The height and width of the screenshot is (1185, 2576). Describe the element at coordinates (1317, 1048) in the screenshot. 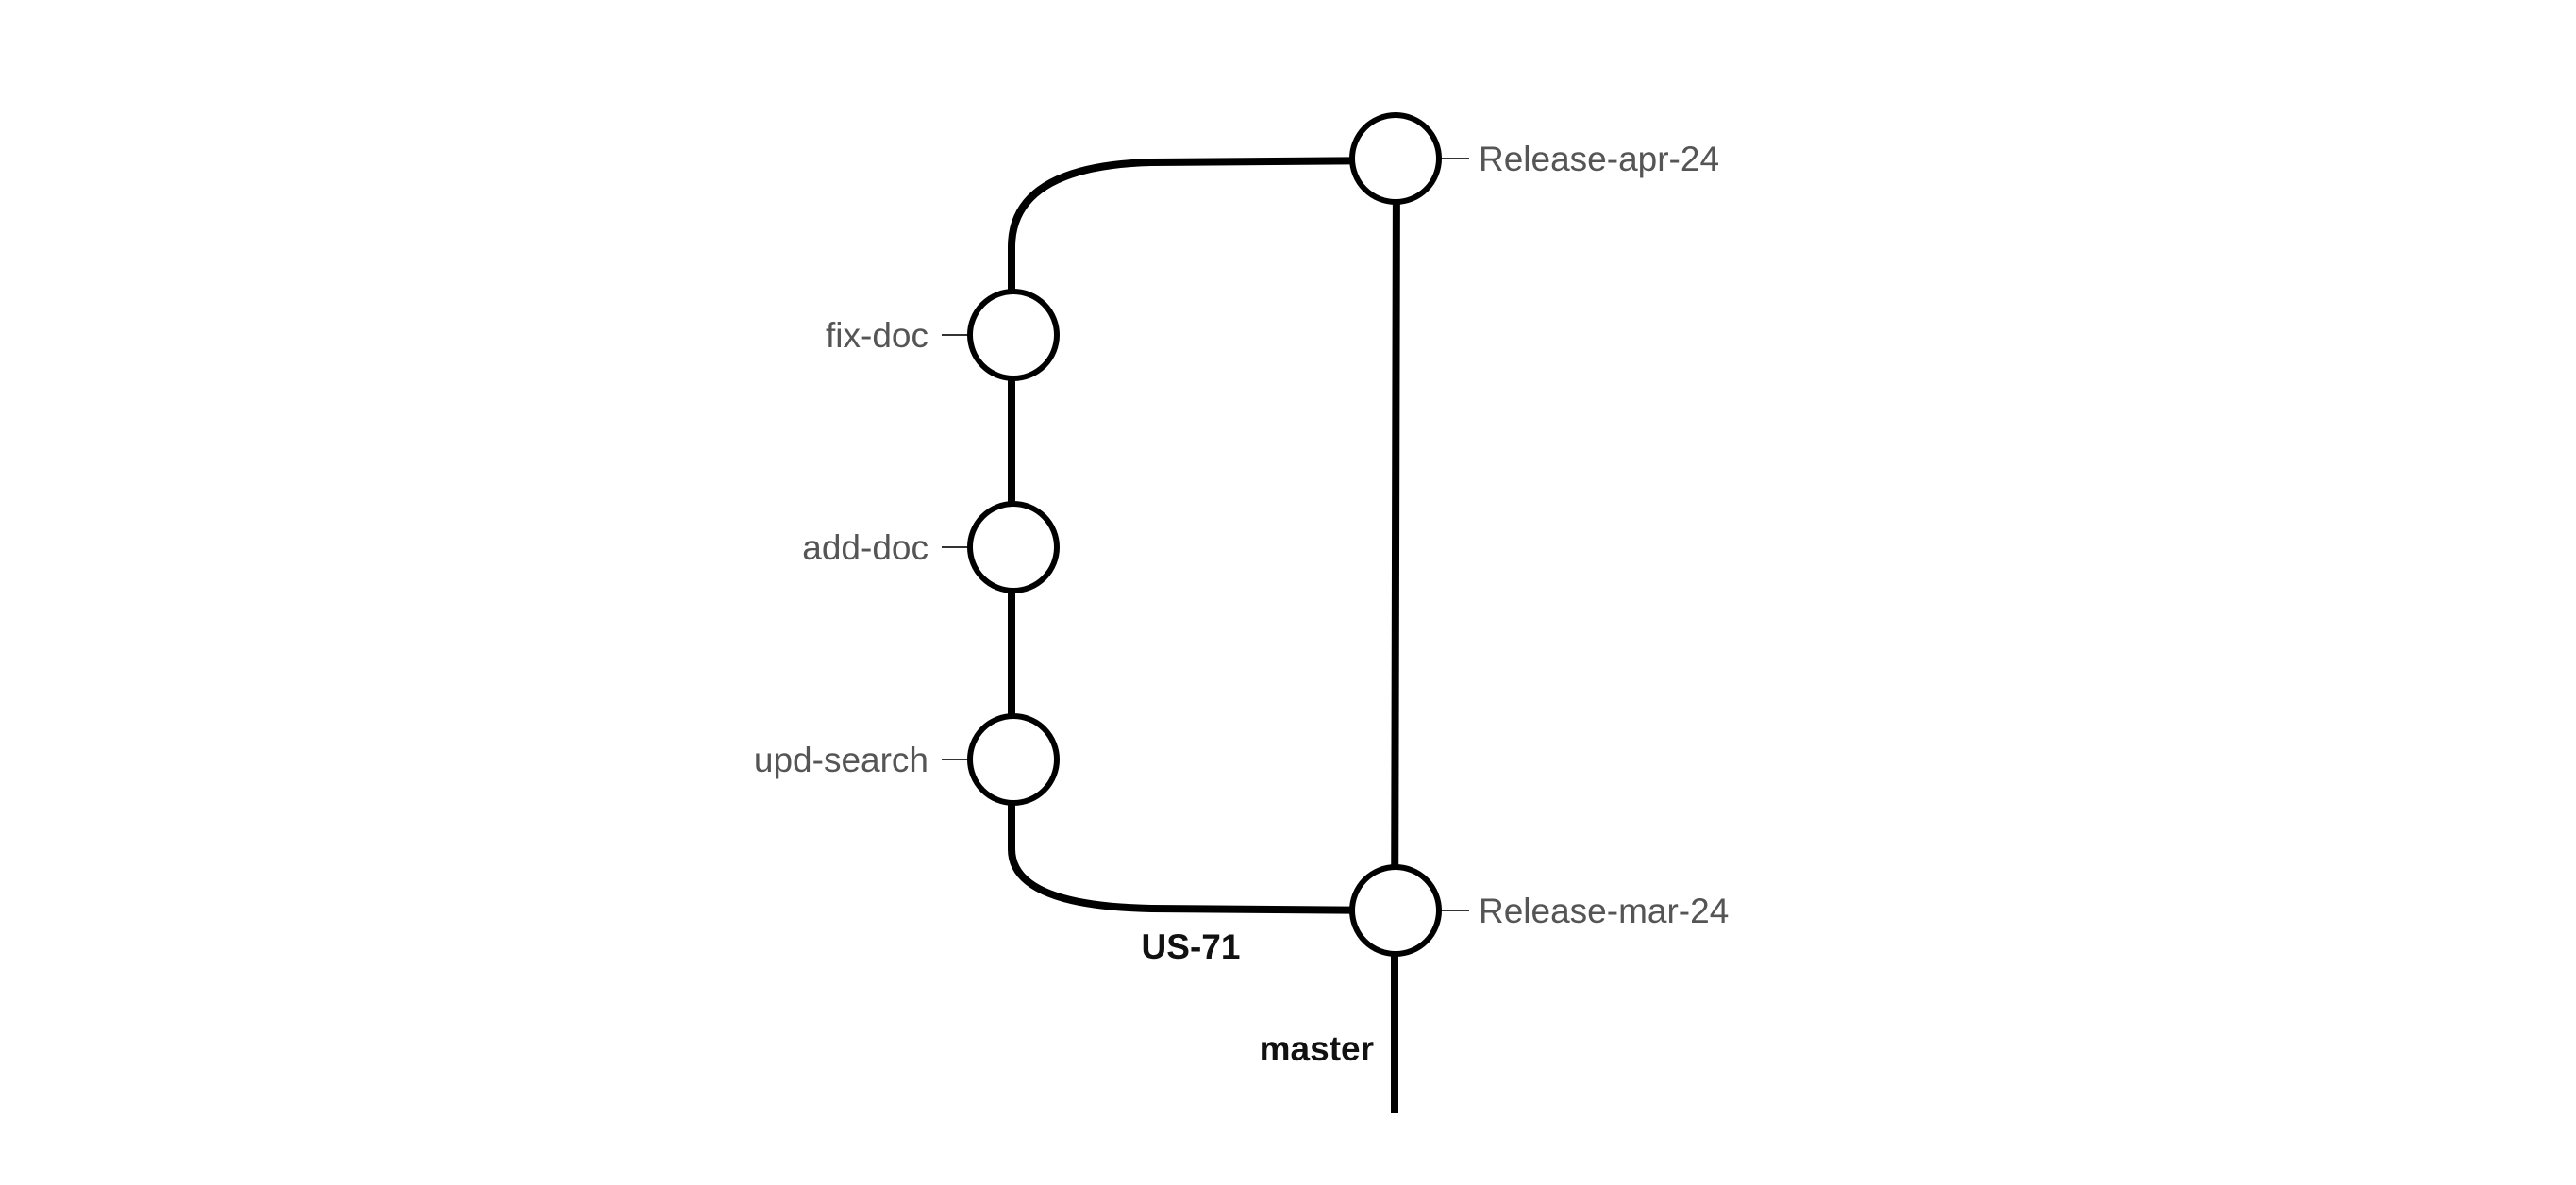

I see `branch-label-master: master` at that location.